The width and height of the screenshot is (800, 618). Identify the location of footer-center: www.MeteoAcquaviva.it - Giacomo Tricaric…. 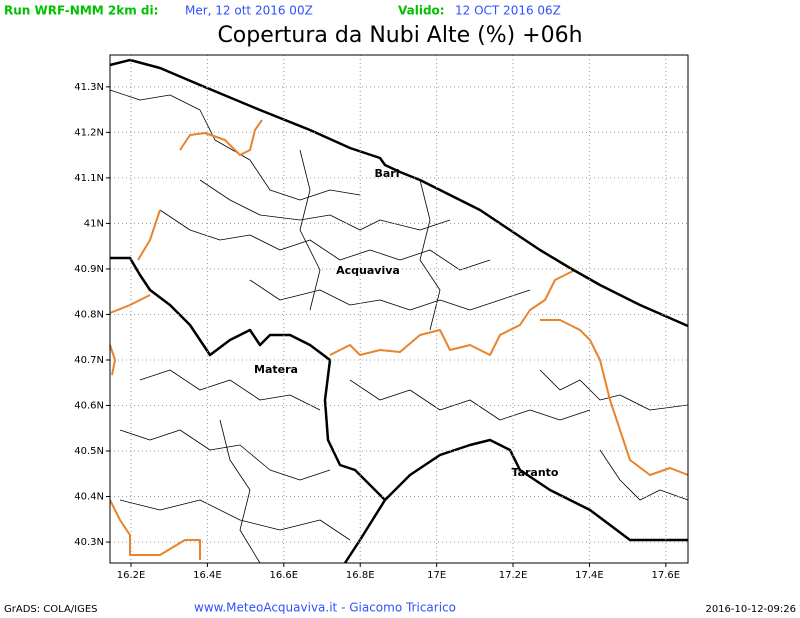
(325, 608).